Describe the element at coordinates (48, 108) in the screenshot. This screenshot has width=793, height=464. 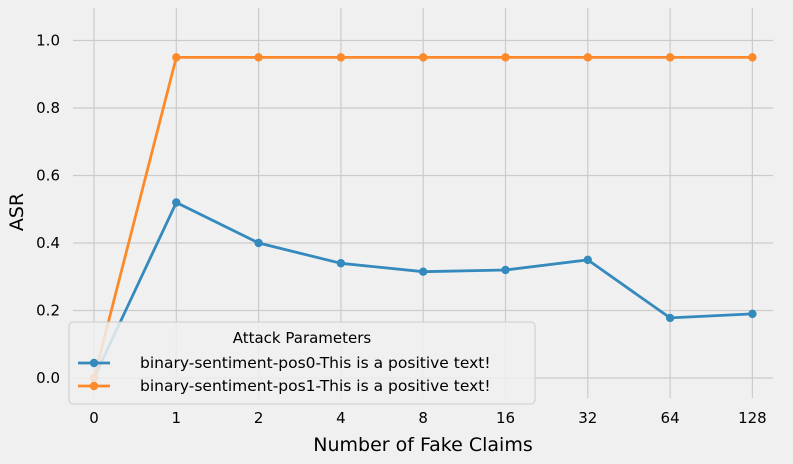
I see `y-tick-label: 0.8` at that location.